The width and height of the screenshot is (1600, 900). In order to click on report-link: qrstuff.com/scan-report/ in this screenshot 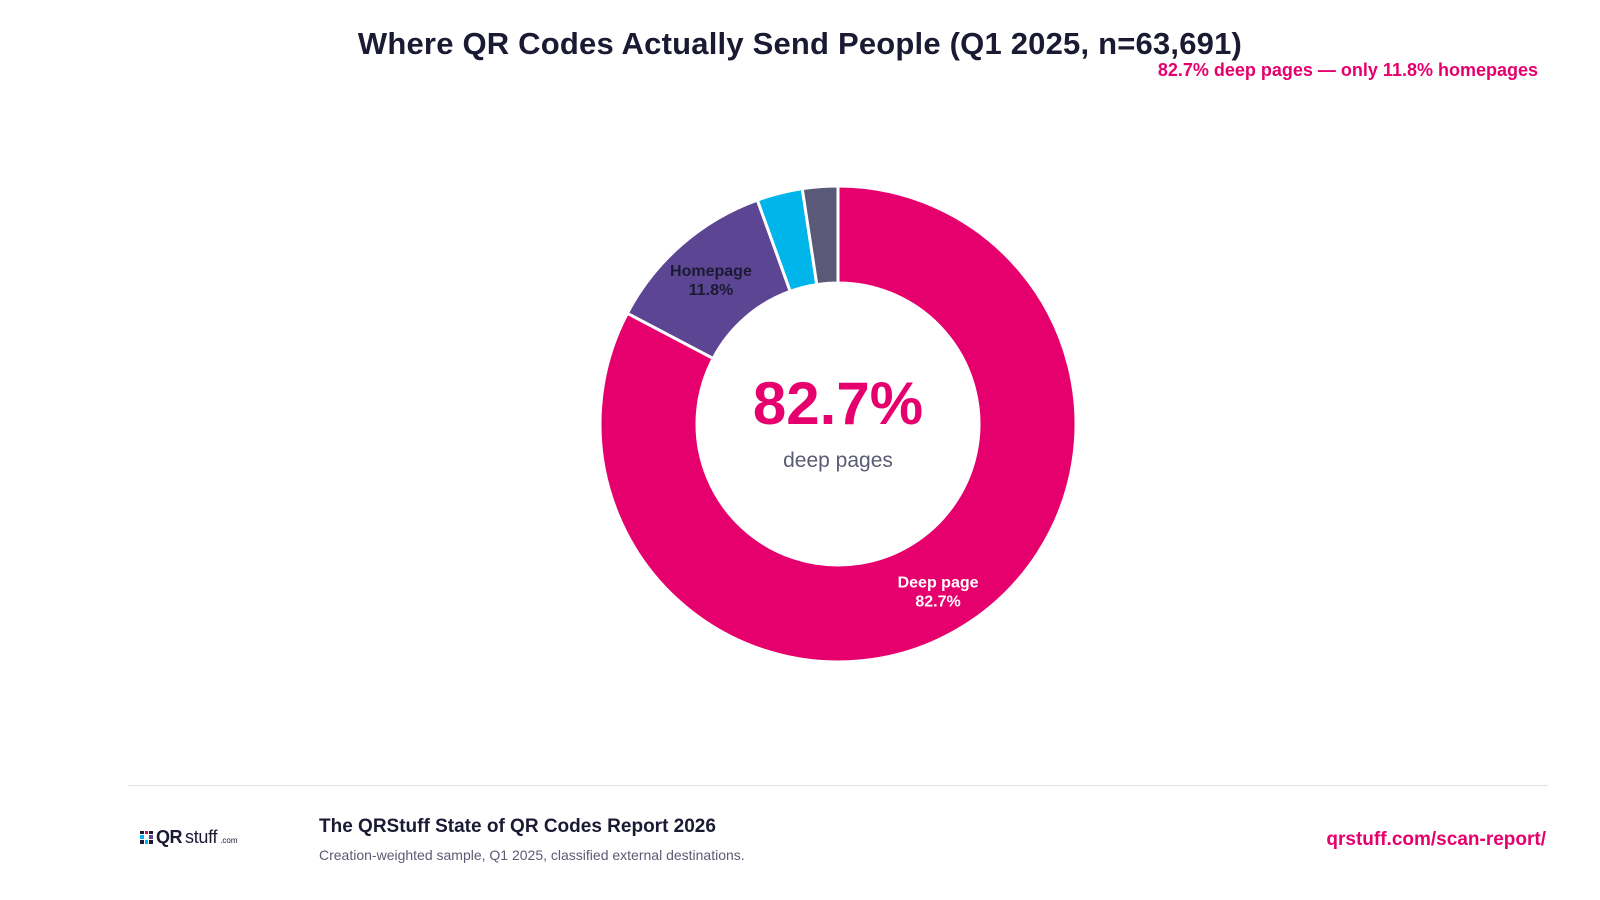, I will do `click(1436, 839)`.